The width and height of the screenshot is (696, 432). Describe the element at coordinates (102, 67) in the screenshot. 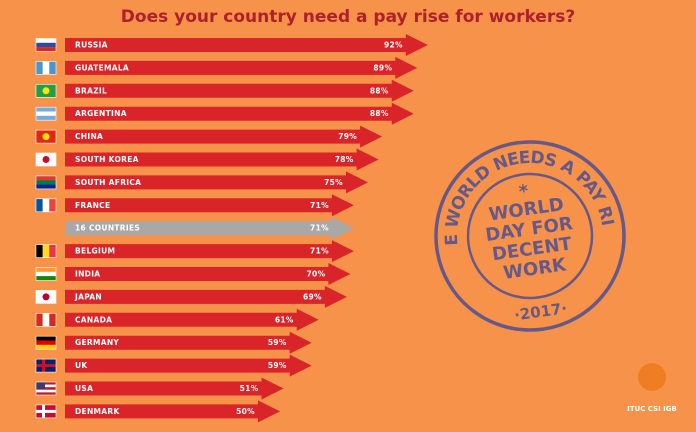

I see `category-label: GUATEMALA` at that location.